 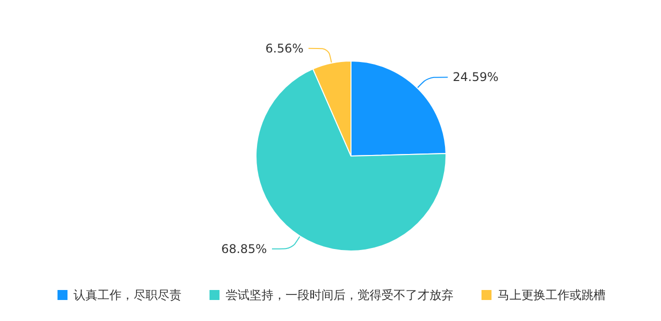 I want to click on legend-label: 尝试坚持，一段时间后，觉得受不了才放弃, so click(x=340, y=295).